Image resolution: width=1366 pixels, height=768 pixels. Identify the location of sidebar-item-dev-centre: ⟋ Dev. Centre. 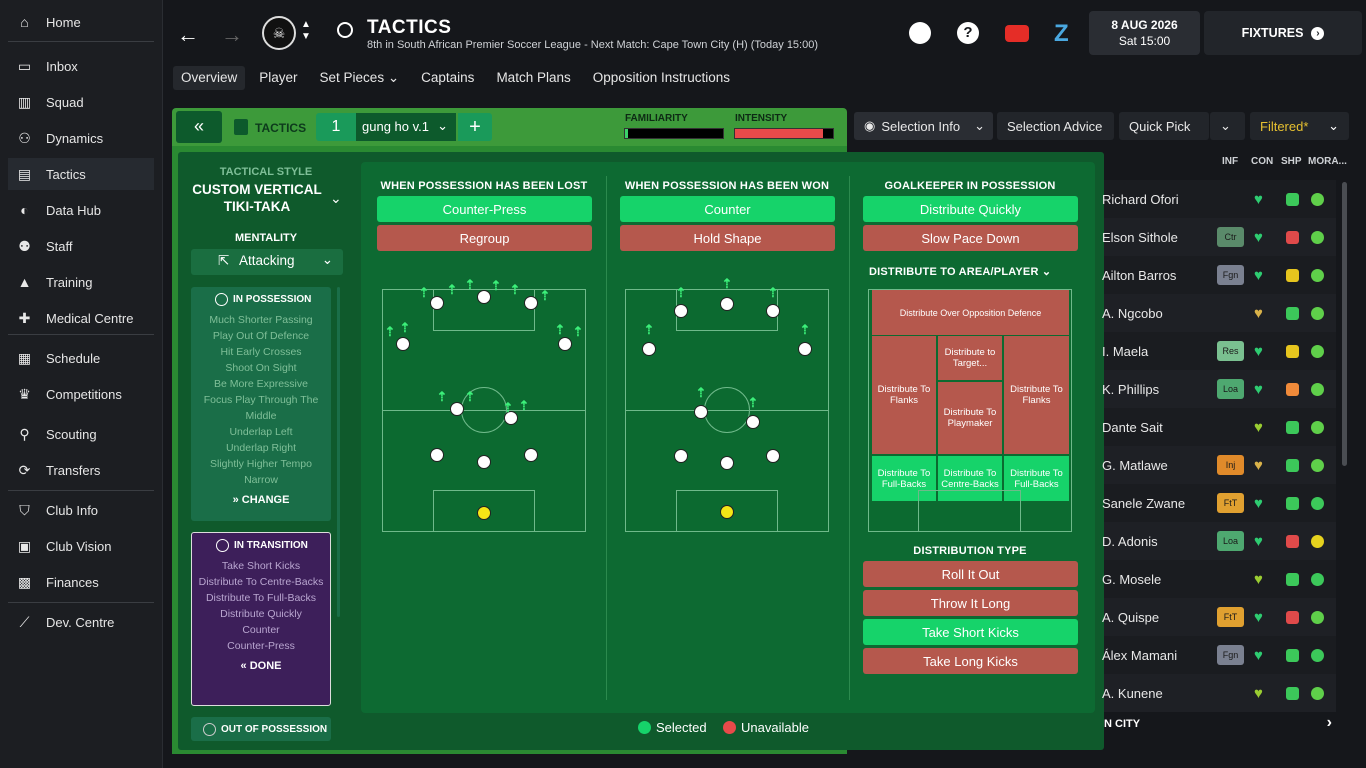
(81, 622).